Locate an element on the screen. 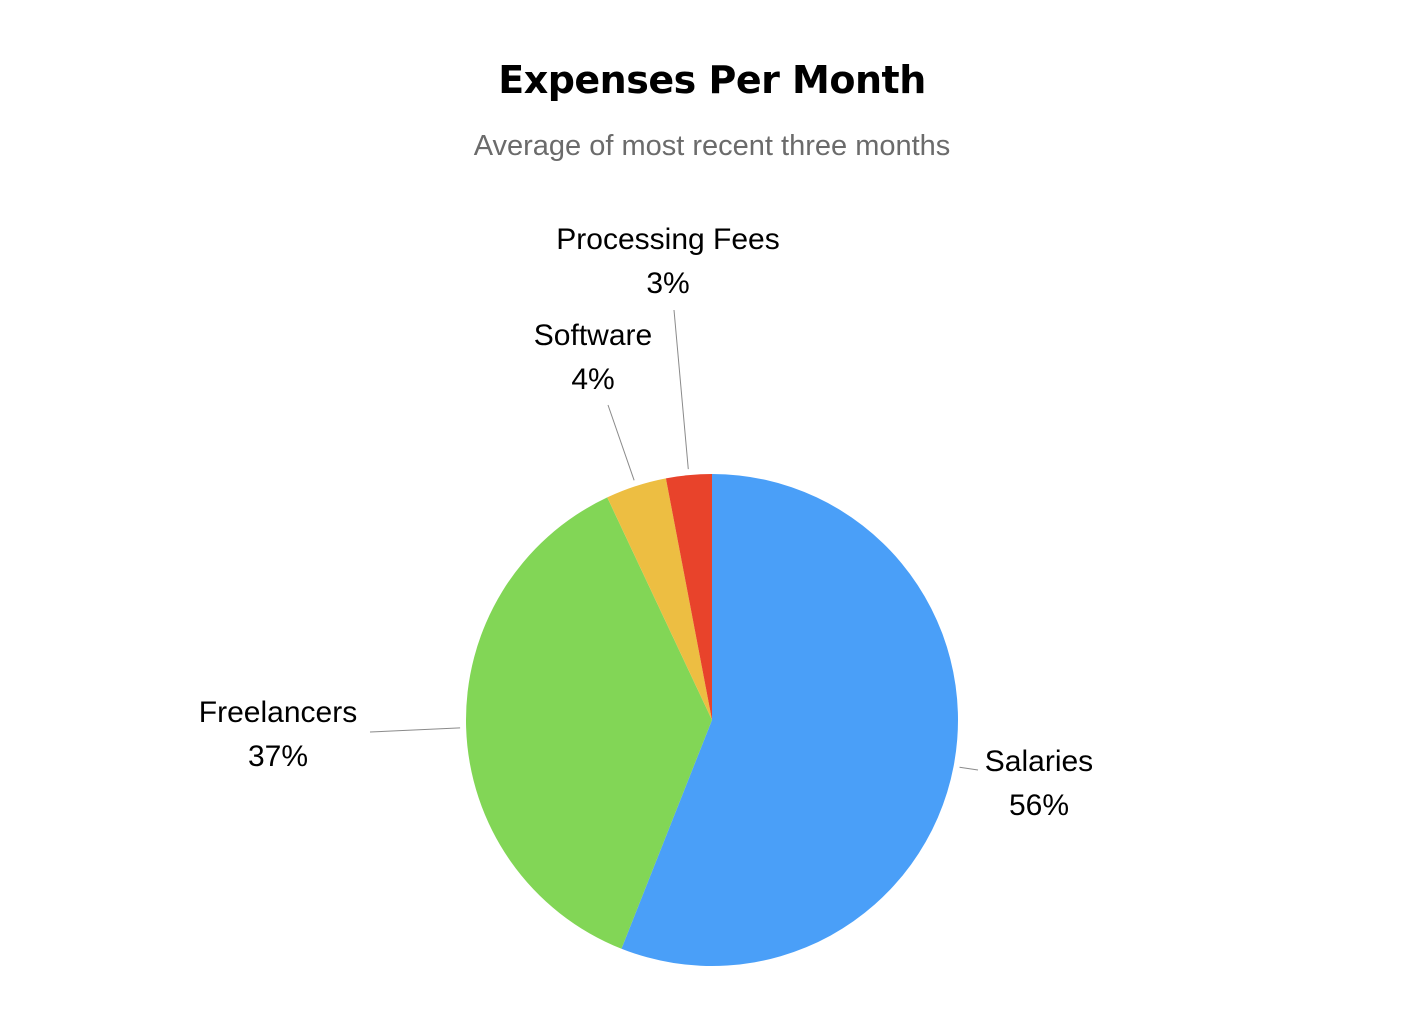 This screenshot has height=1028, width=1428. leader-line-salaries is located at coordinates (969, 768).